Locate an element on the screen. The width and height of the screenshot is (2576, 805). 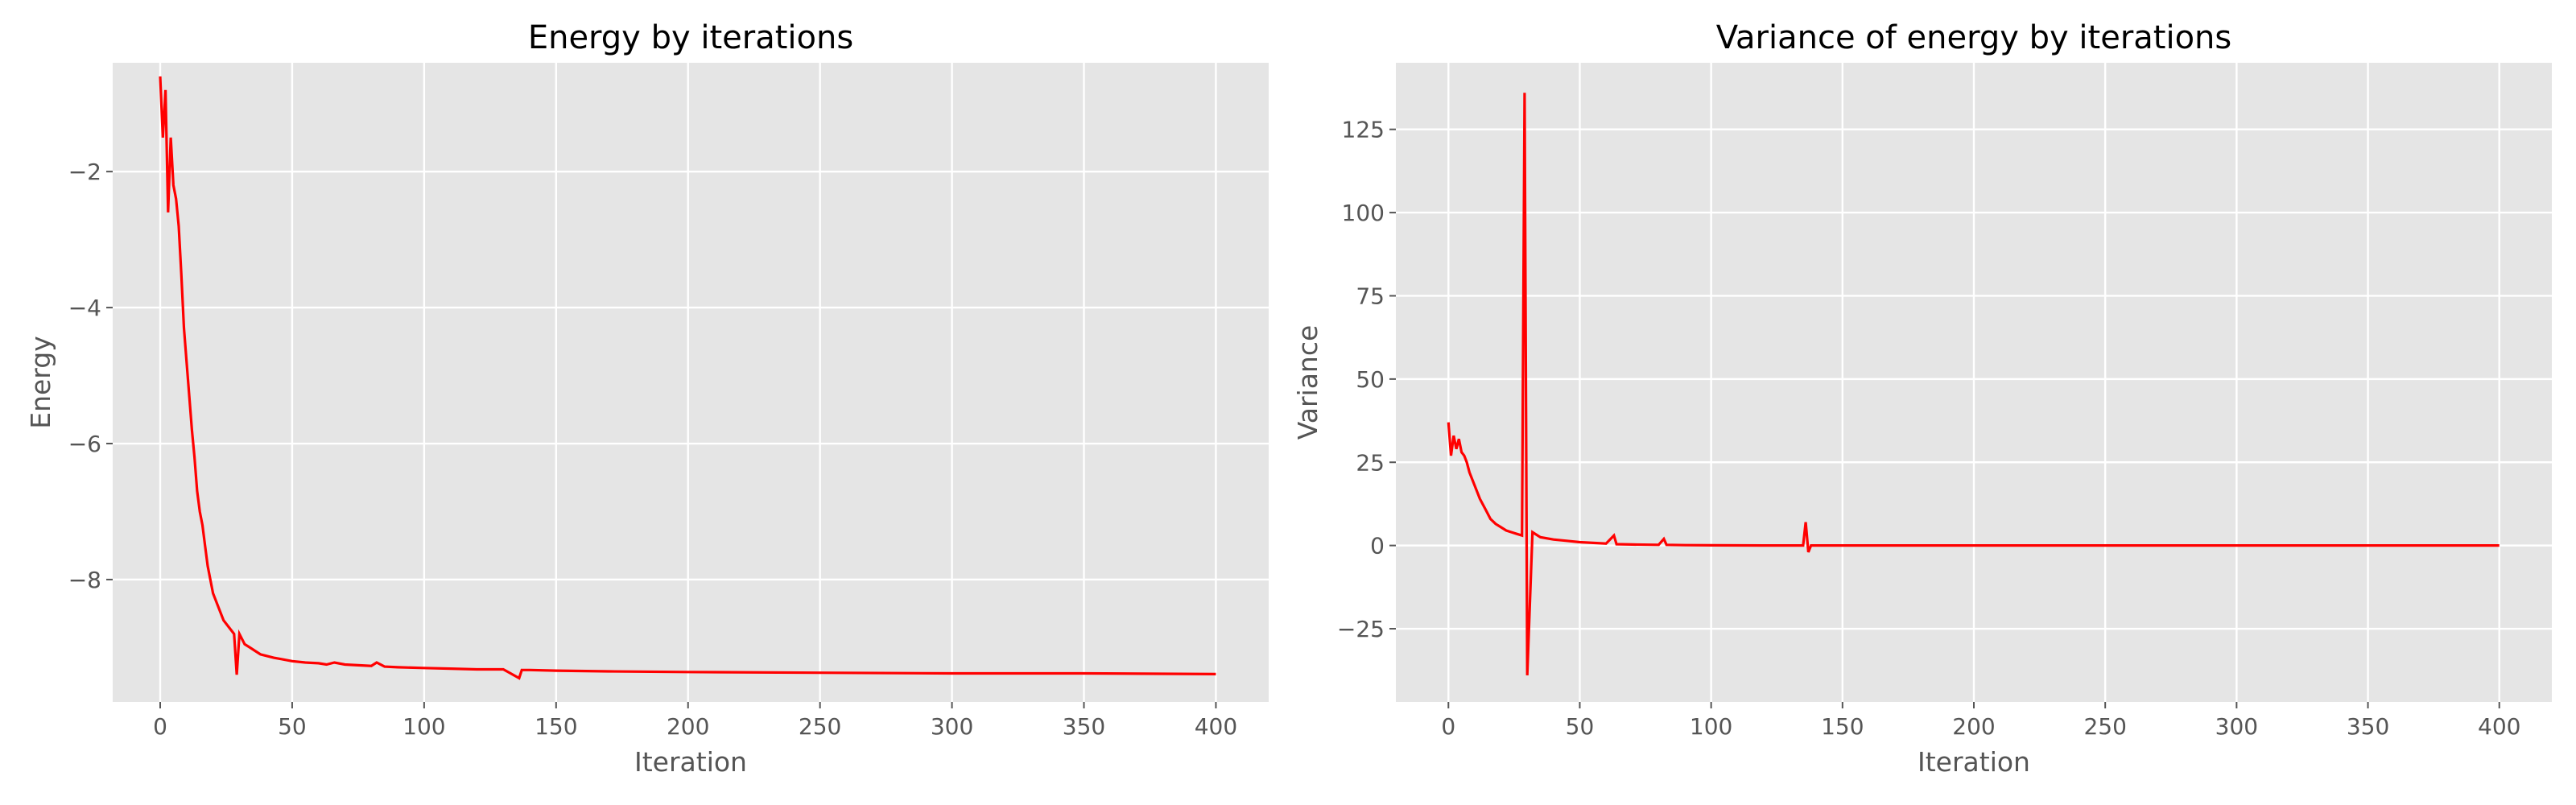
variance-x-tick-label: 50 is located at coordinates (1580, 726).